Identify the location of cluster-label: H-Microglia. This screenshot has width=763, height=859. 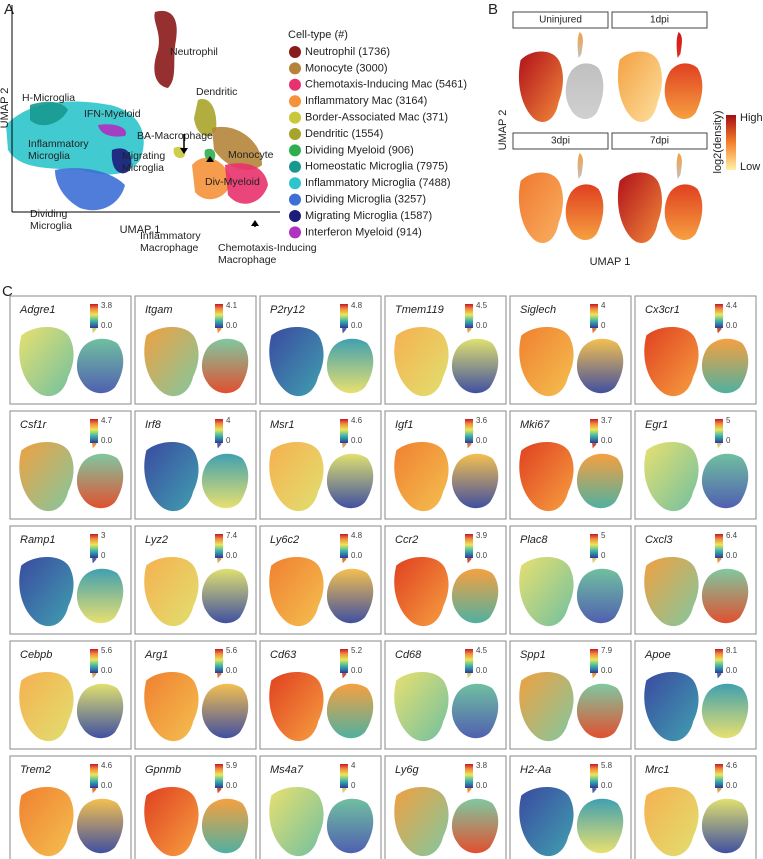
(48, 98).